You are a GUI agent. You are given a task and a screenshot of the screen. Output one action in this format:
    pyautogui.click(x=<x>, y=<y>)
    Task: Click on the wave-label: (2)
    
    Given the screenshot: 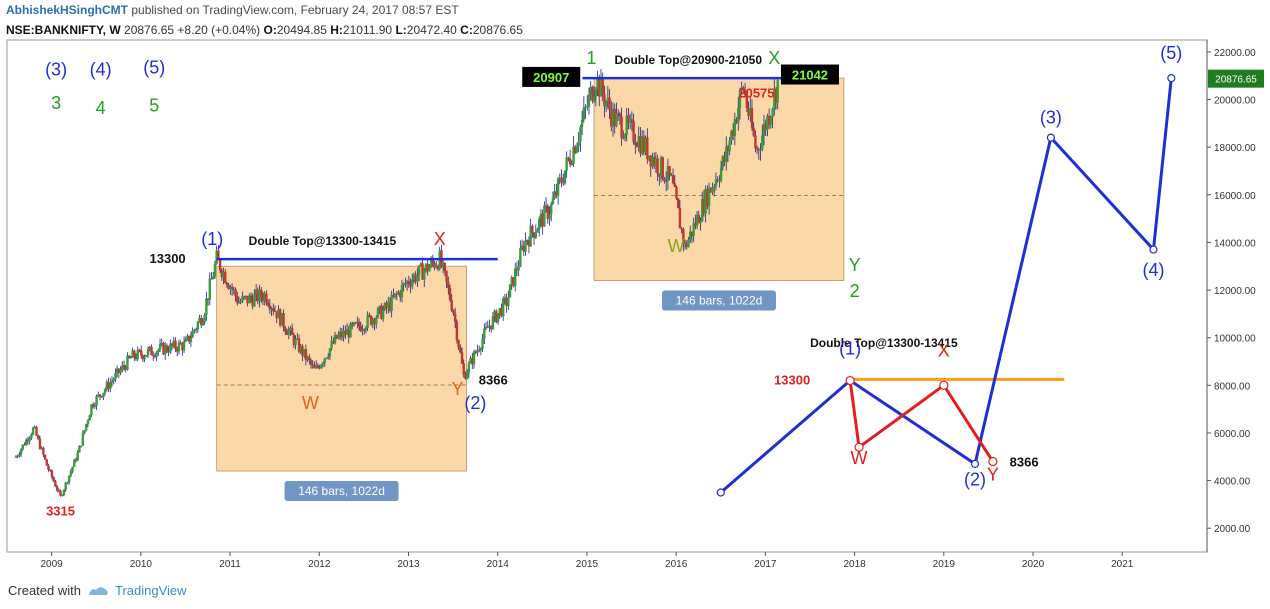 What is the action you would take?
    pyautogui.click(x=475, y=403)
    